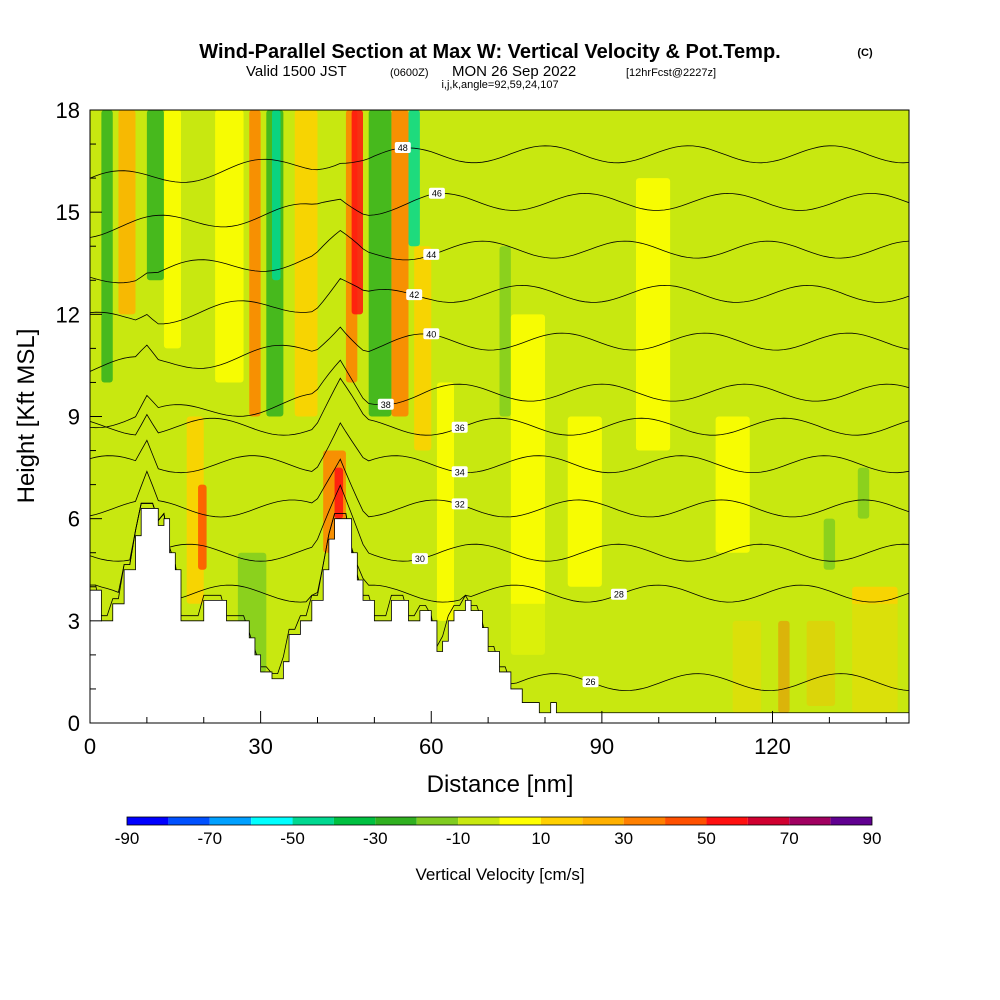 This screenshot has width=1000, height=1000. Describe the element at coordinates (540, 838) in the screenshot. I see `colorbar-label: 10` at that location.